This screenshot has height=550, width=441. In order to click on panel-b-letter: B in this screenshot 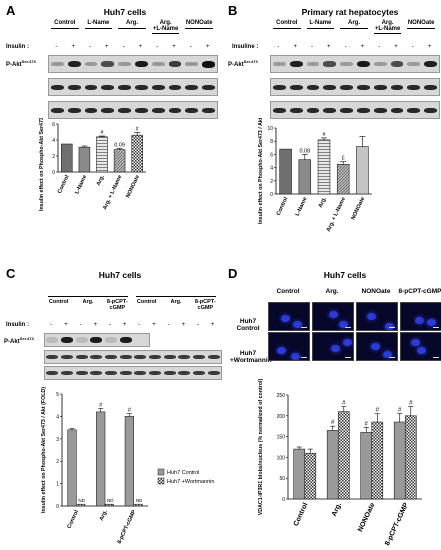, I will do `click(233, 10)`.